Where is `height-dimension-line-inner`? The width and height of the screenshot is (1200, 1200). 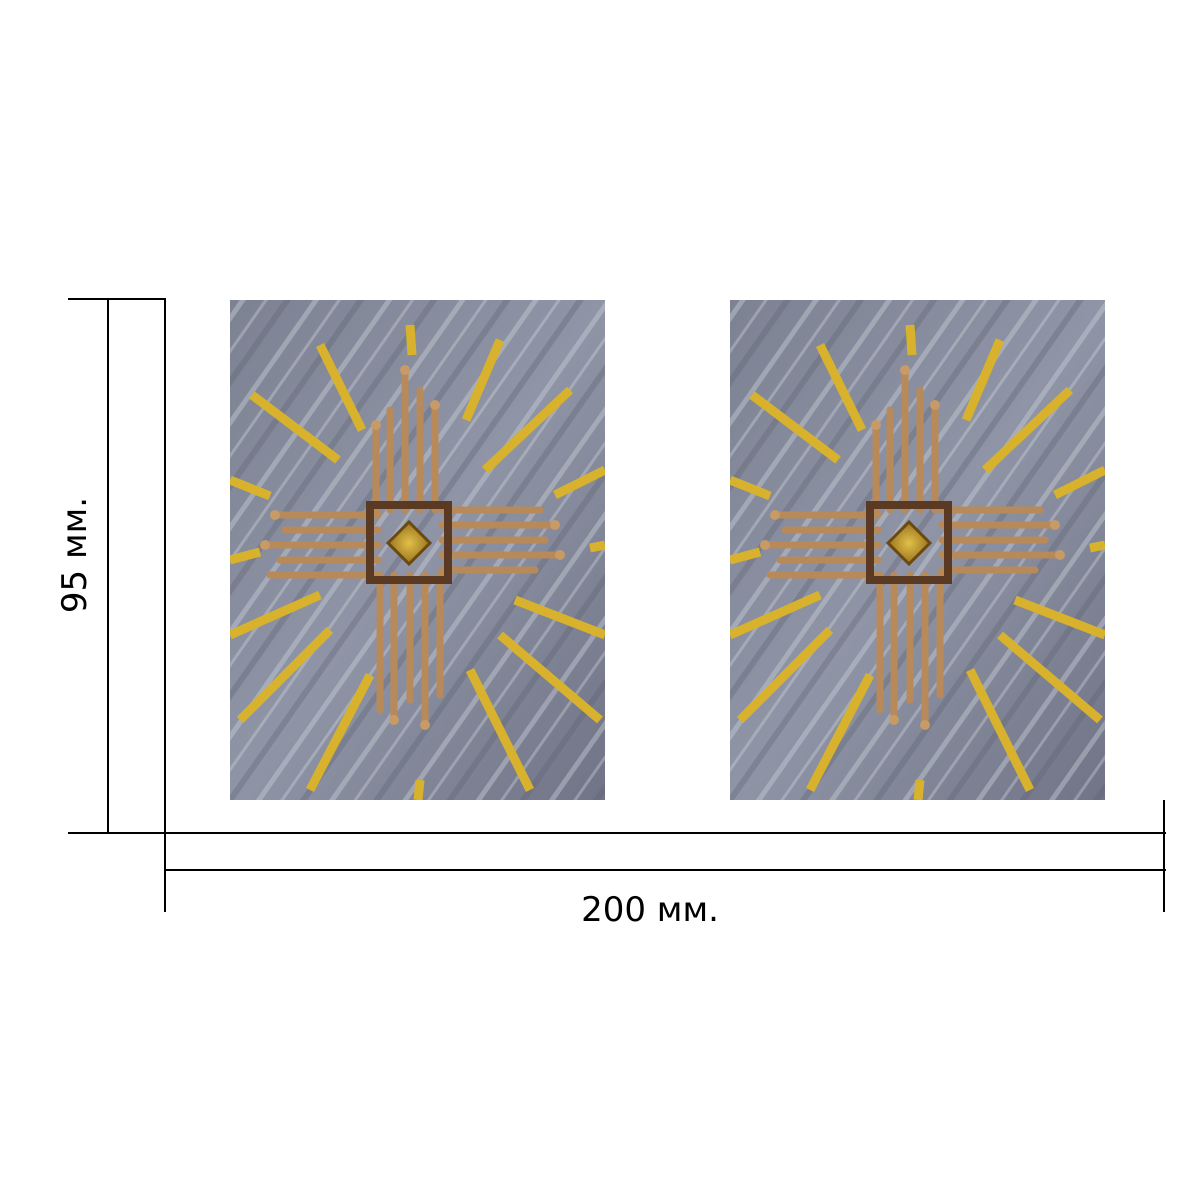 height-dimension-line-inner is located at coordinates (165, 566).